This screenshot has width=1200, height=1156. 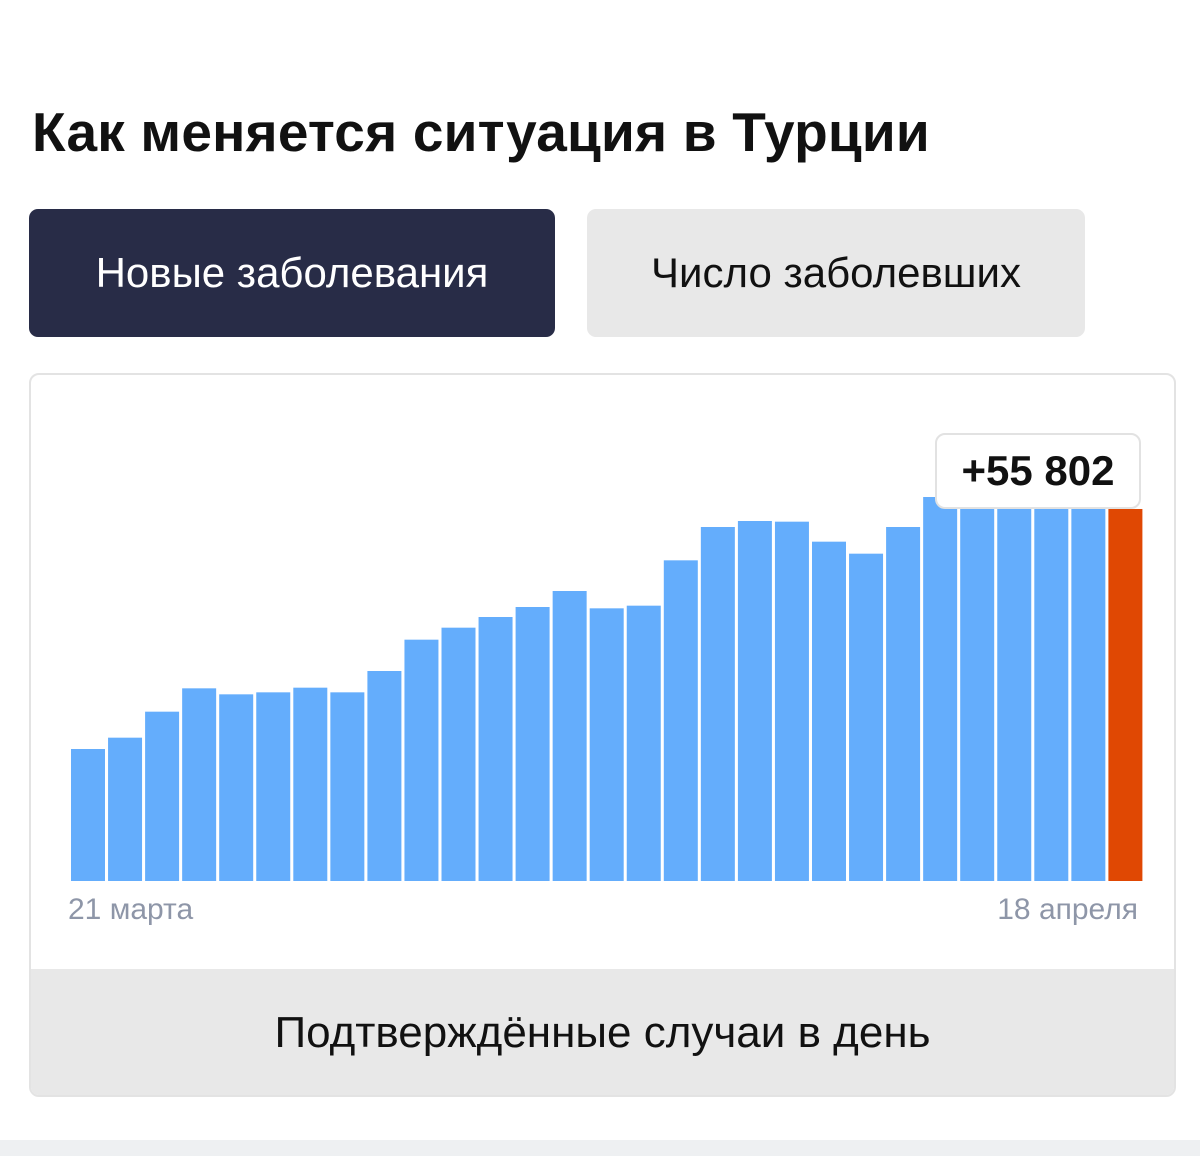 What do you see at coordinates (600, 1148) in the screenshot?
I see `bottom-divider` at bounding box center [600, 1148].